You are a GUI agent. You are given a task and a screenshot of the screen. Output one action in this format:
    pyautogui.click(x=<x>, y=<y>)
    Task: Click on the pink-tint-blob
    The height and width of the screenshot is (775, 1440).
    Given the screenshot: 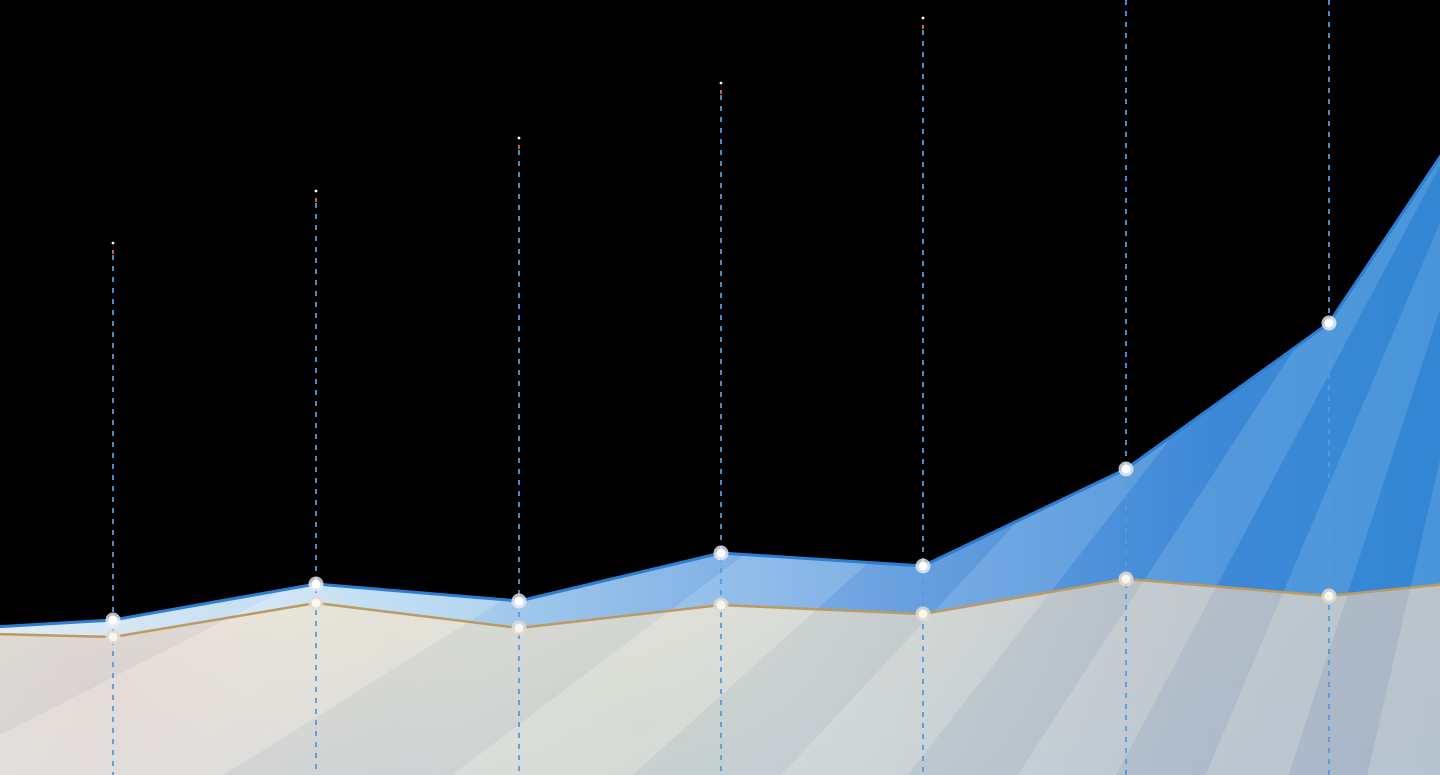 What is the action you would take?
    pyautogui.click(x=205, y=677)
    